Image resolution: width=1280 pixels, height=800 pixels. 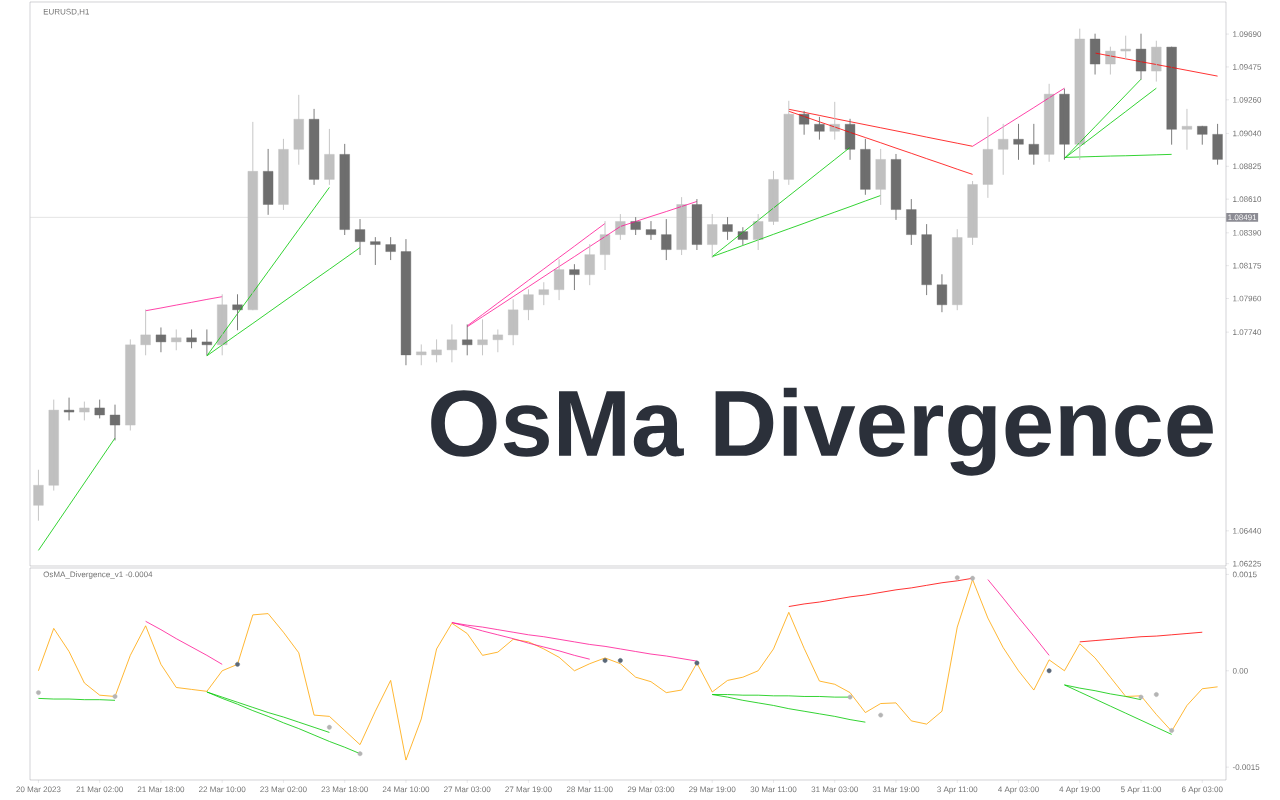 I want to click on y-tick-label: 1.08390, so click(x=1247, y=232).